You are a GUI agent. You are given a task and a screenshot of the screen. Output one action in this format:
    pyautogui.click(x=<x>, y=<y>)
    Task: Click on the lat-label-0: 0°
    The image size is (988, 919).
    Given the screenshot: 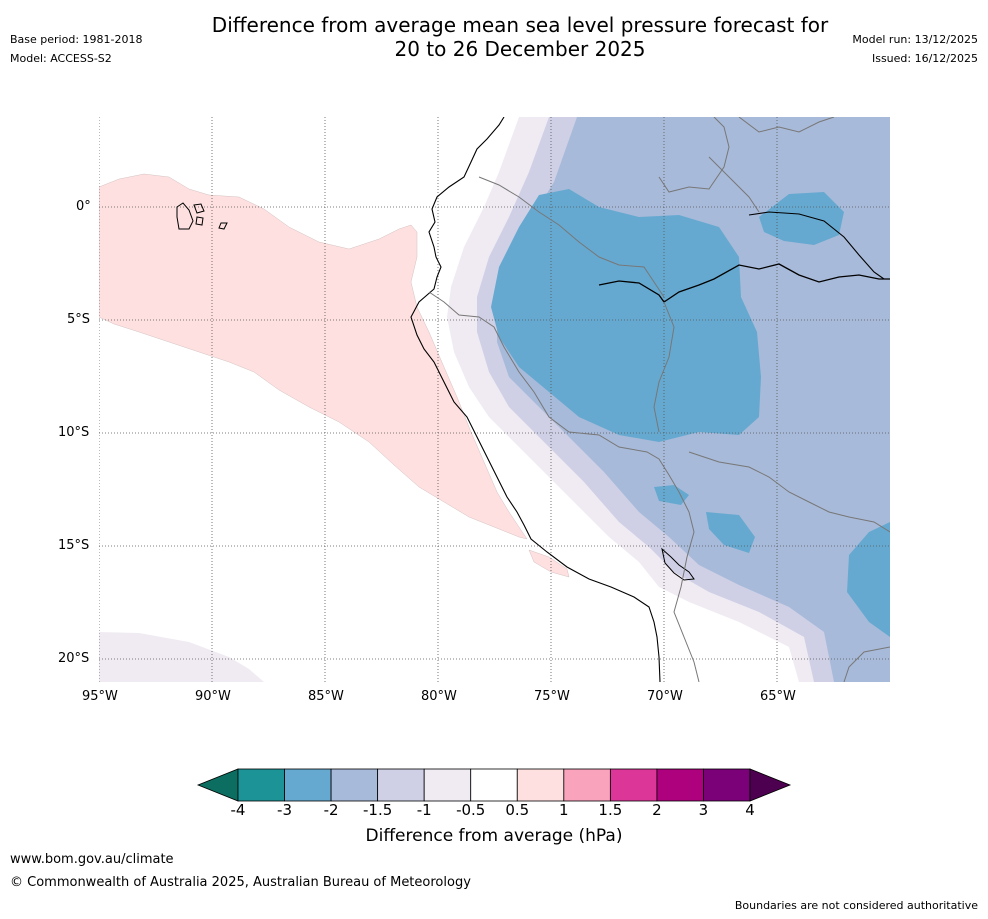 What is the action you would take?
    pyautogui.click(x=83, y=206)
    